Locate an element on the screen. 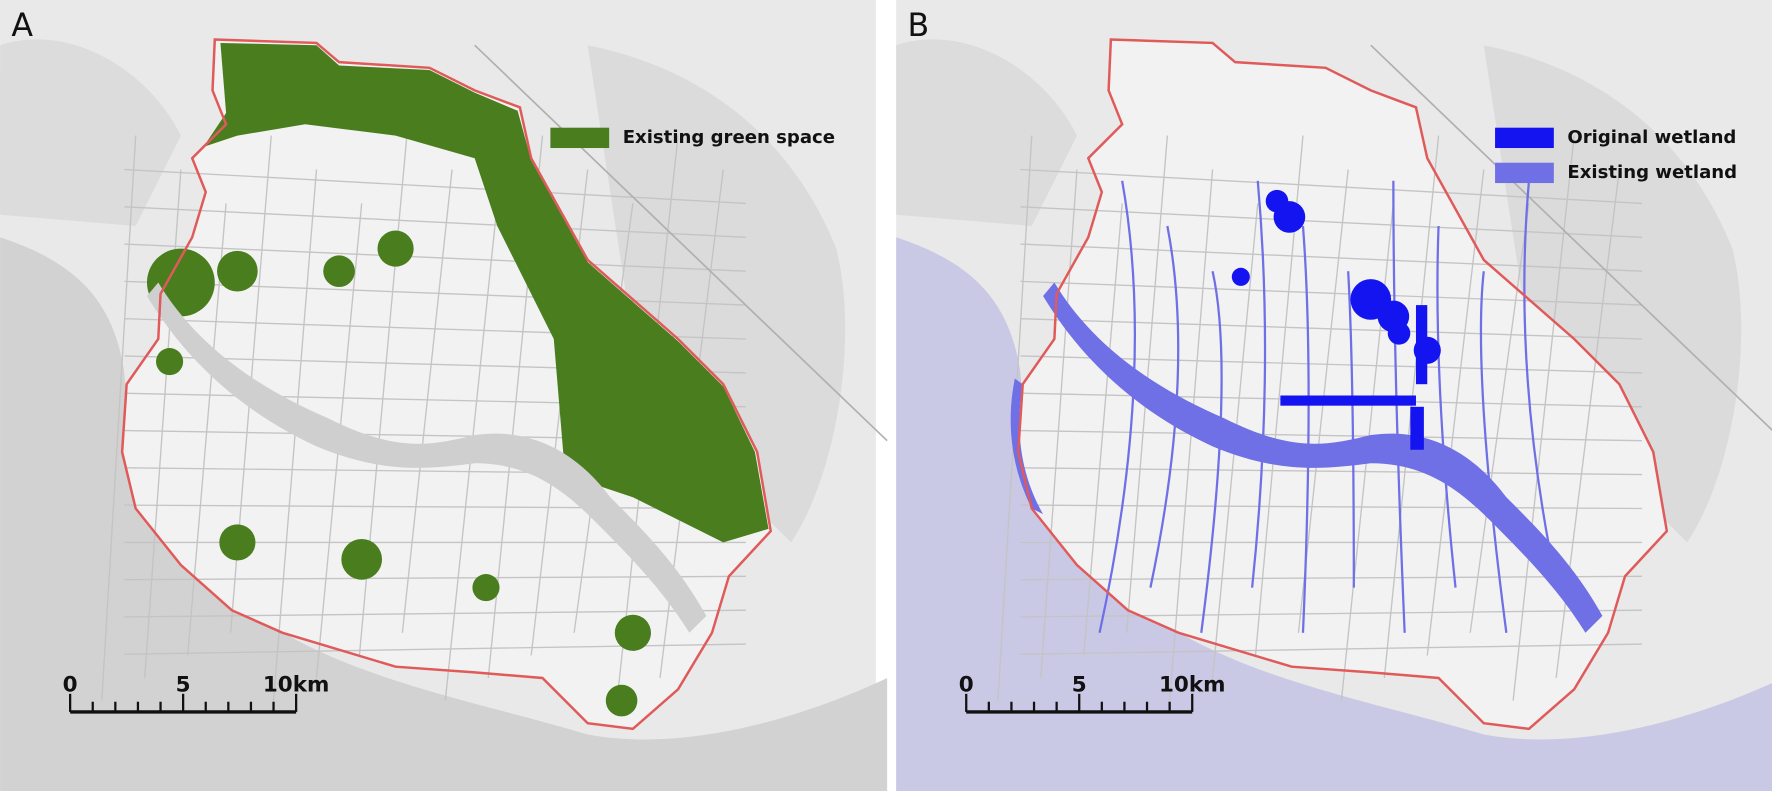  legend-label: Existing green space is located at coordinates (729, 137).